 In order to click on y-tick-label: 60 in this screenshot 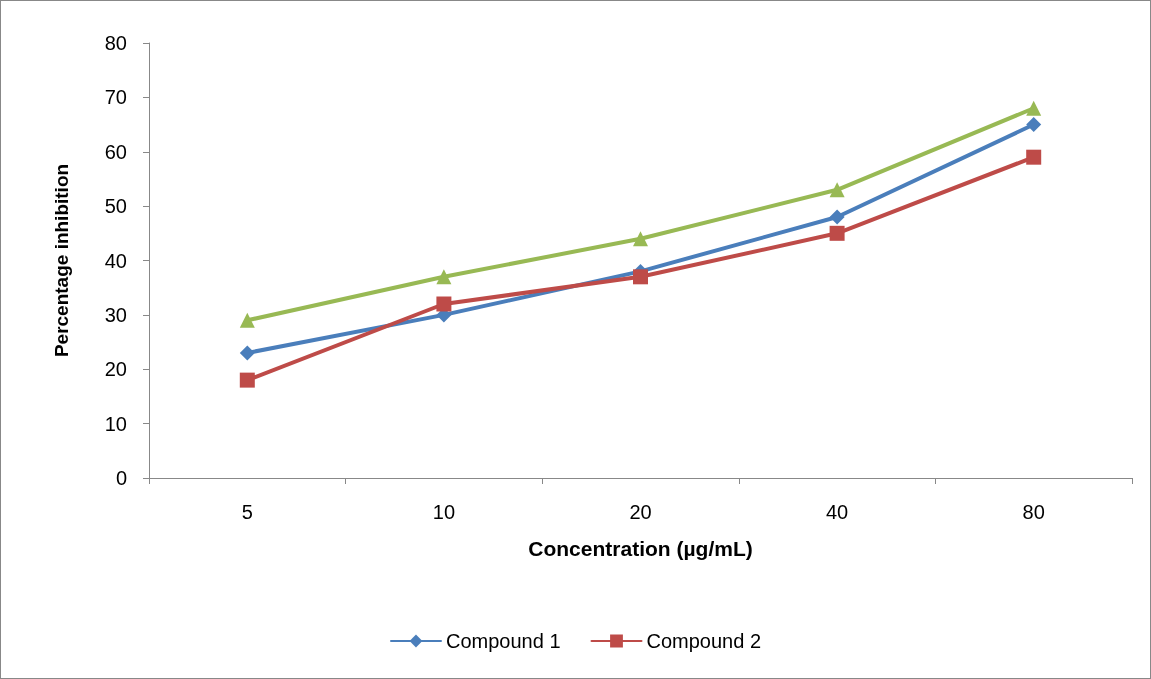, I will do `click(115, 151)`.